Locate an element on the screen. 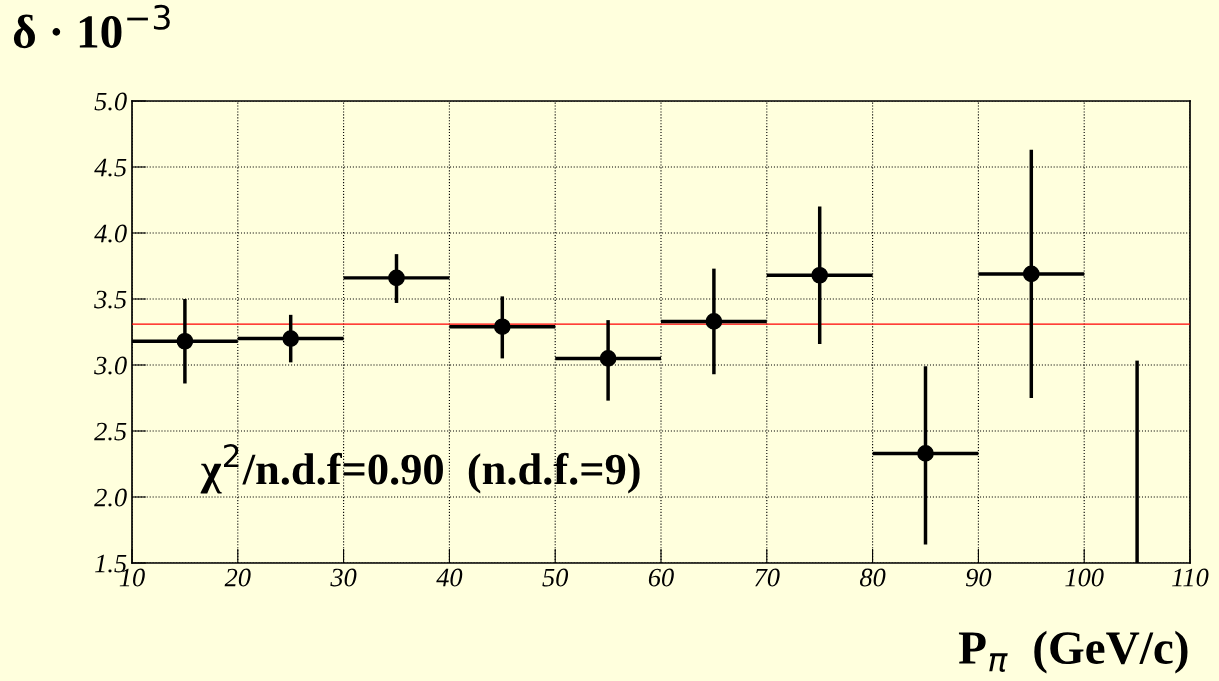 The image size is (1219, 681). x-tick-label: 50 is located at coordinates (555, 577).